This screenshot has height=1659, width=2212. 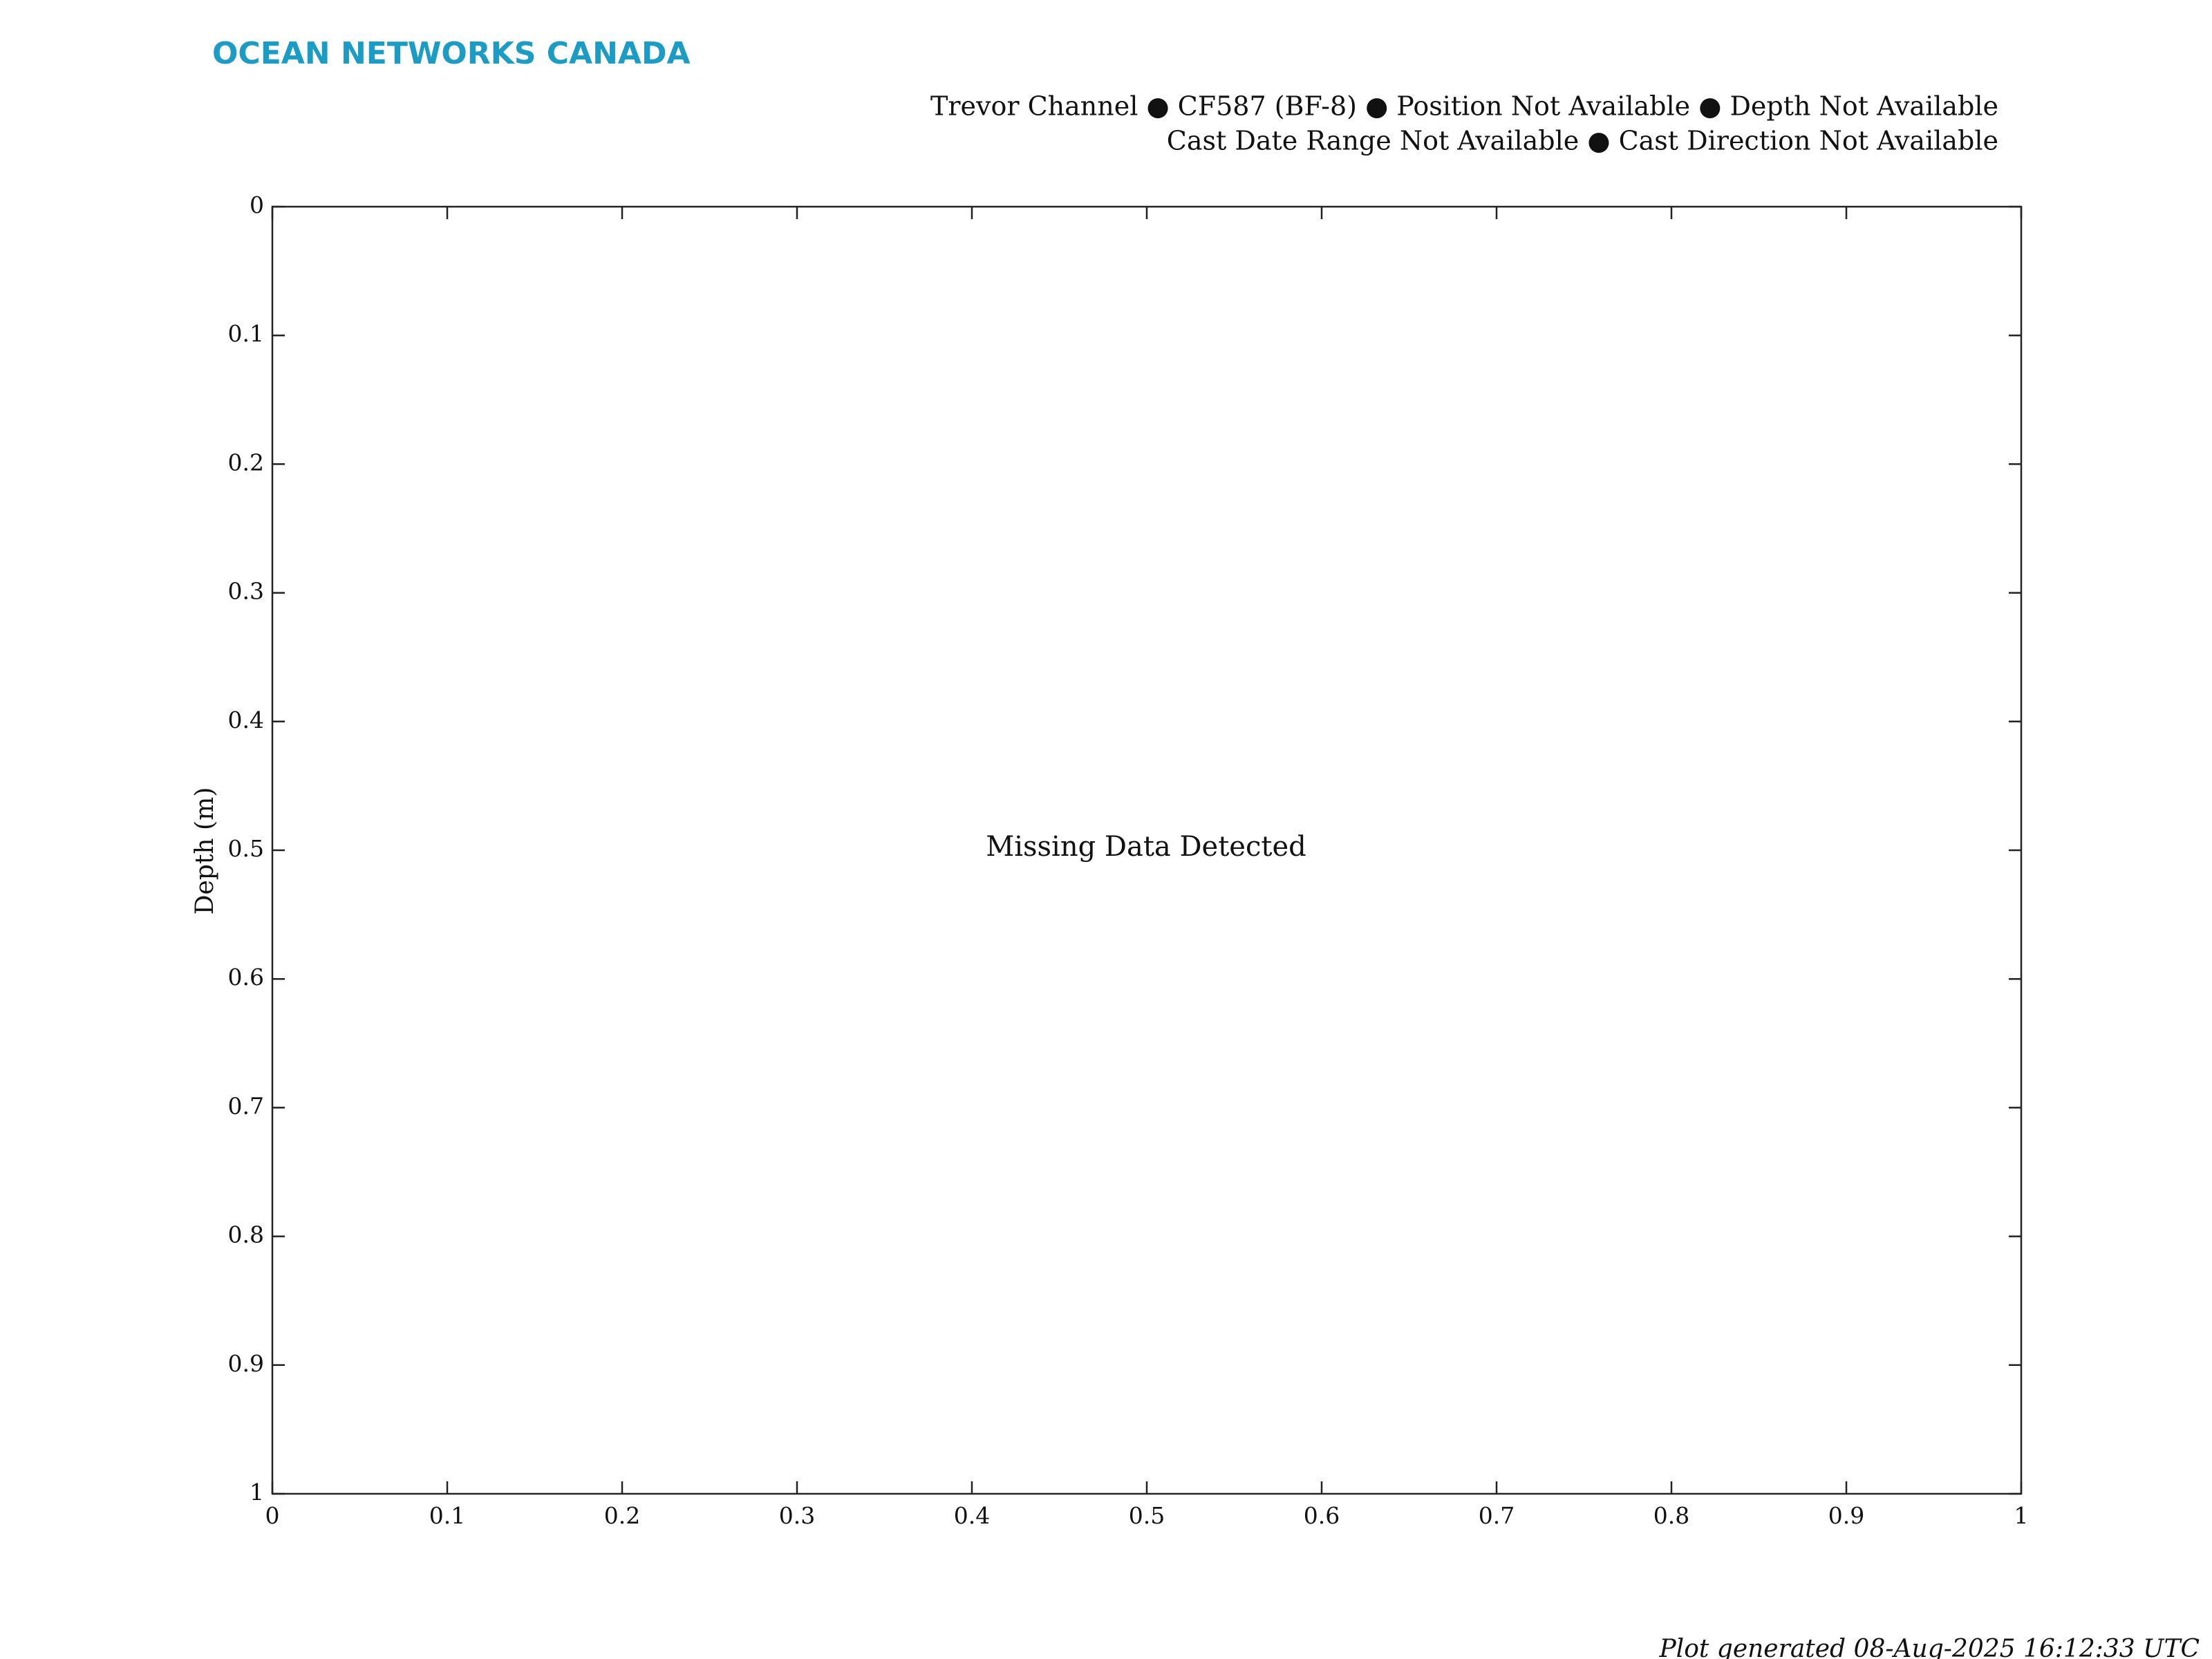 What do you see at coordinates (447, 1516) in the screenshot?
I see `x-tick-label: 0.1` at bounding box center [447, 1516].